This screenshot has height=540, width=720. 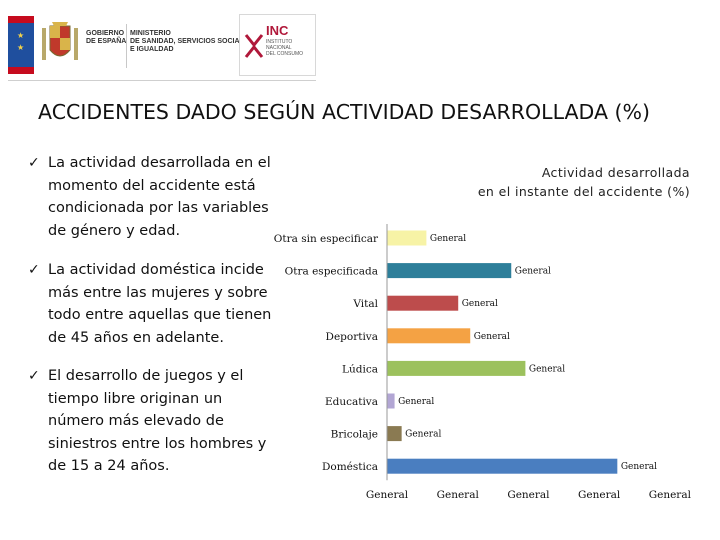 I want to click on category-label: Deportiva, so click(x=352, y=337).